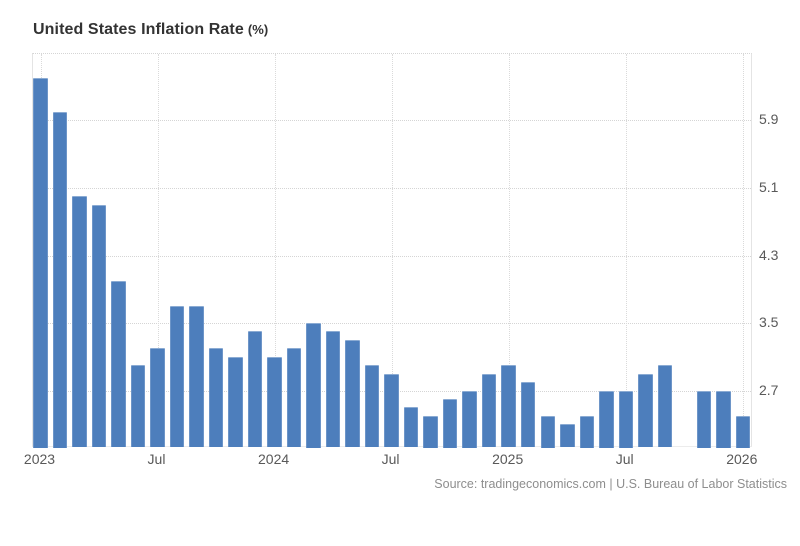 Image resolution: width=800 pixels, height=546 pixels. Describe the element at coordinates (372, 406) in the screenshot. I see `bar-jun-2024` at that location.